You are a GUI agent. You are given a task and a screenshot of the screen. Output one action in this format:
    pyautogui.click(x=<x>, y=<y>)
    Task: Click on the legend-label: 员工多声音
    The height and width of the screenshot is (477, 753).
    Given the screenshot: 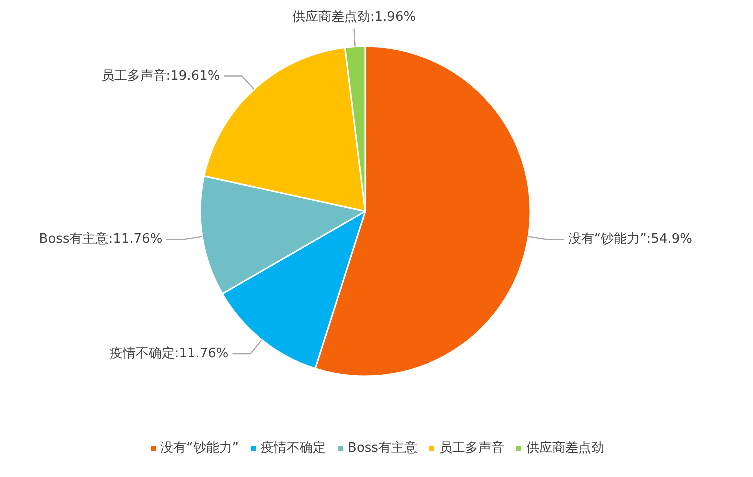 What is the action you would take?
    pyautogui.click(x=471, y=448)
    